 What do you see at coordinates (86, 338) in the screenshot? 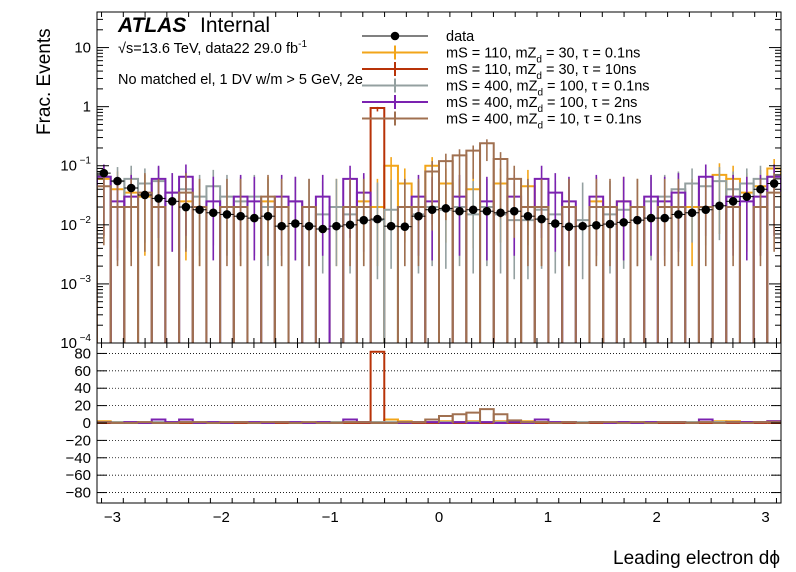
I see `y-top-tick-sup-5: −4` at bounding box center [86, 338].